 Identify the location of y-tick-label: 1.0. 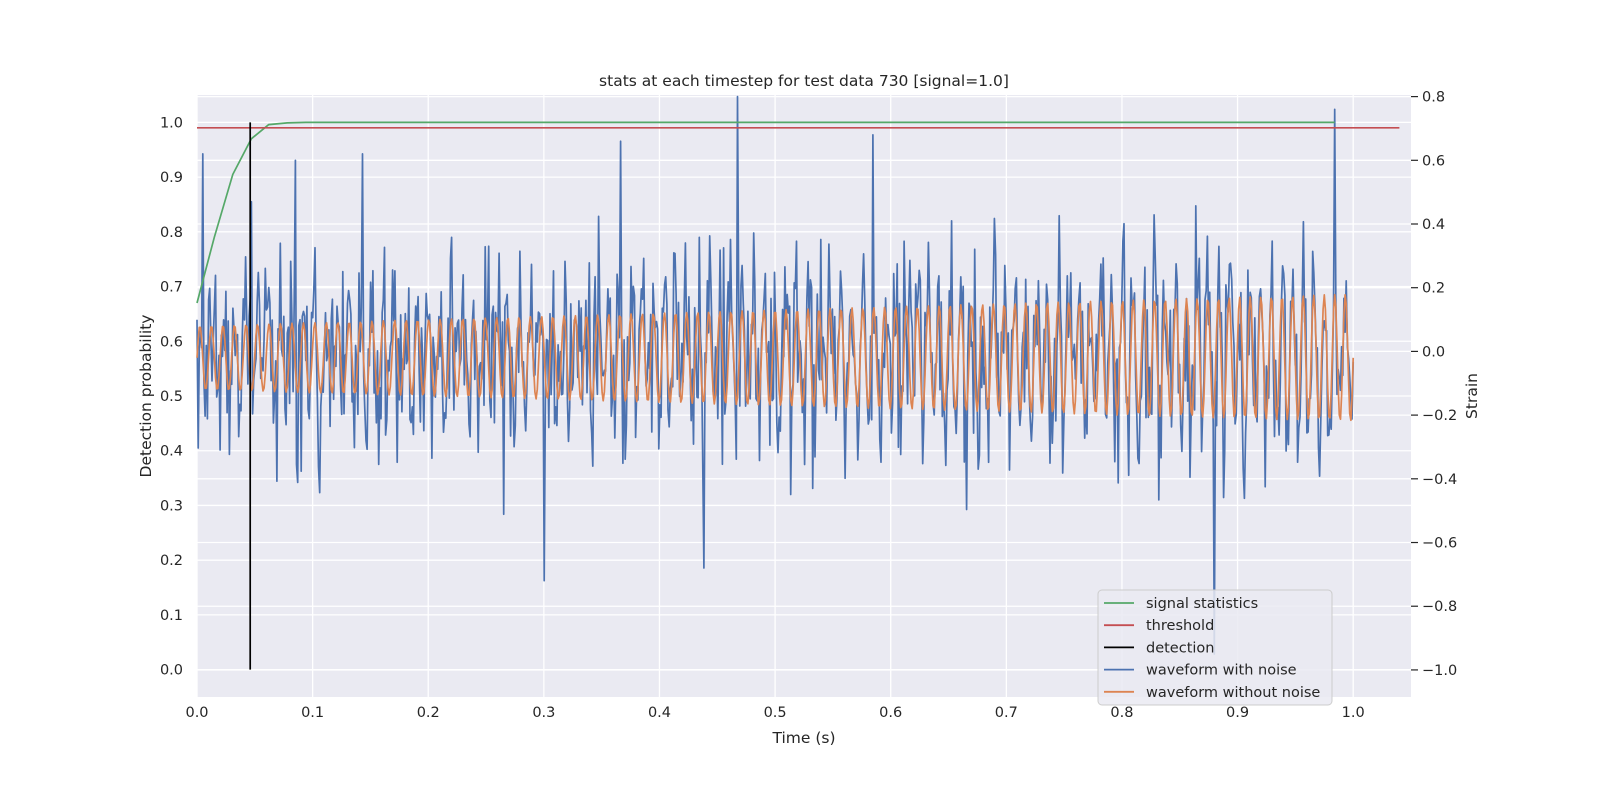
(171, 123).